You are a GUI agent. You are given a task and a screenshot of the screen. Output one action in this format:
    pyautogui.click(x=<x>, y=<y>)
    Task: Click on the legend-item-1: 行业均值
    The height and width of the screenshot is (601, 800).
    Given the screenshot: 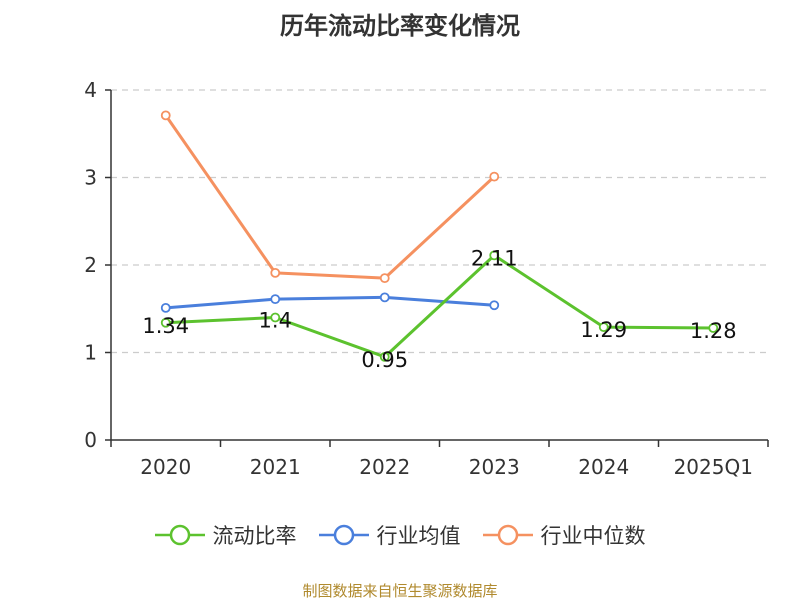 What is the action you would take?
    pyautogui.click(x=389, y=535)
    